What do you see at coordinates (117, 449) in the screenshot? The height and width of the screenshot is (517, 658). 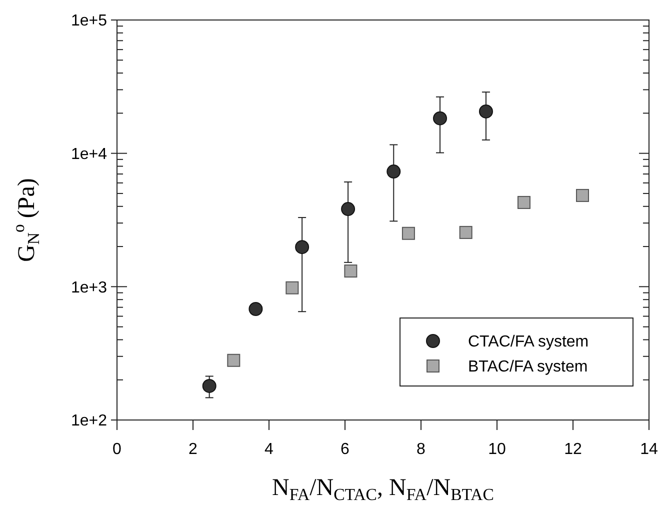 I see `x-tick-label: 0` at bounding box center [117, 449].